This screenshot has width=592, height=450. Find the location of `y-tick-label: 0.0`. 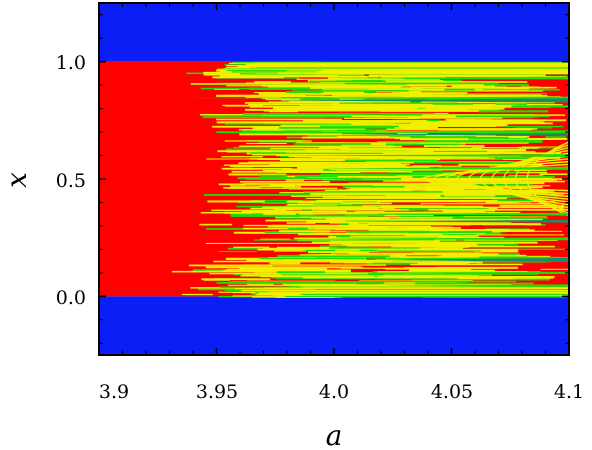

y-tick-label: 0.0 is located at coordinates (71, 298).